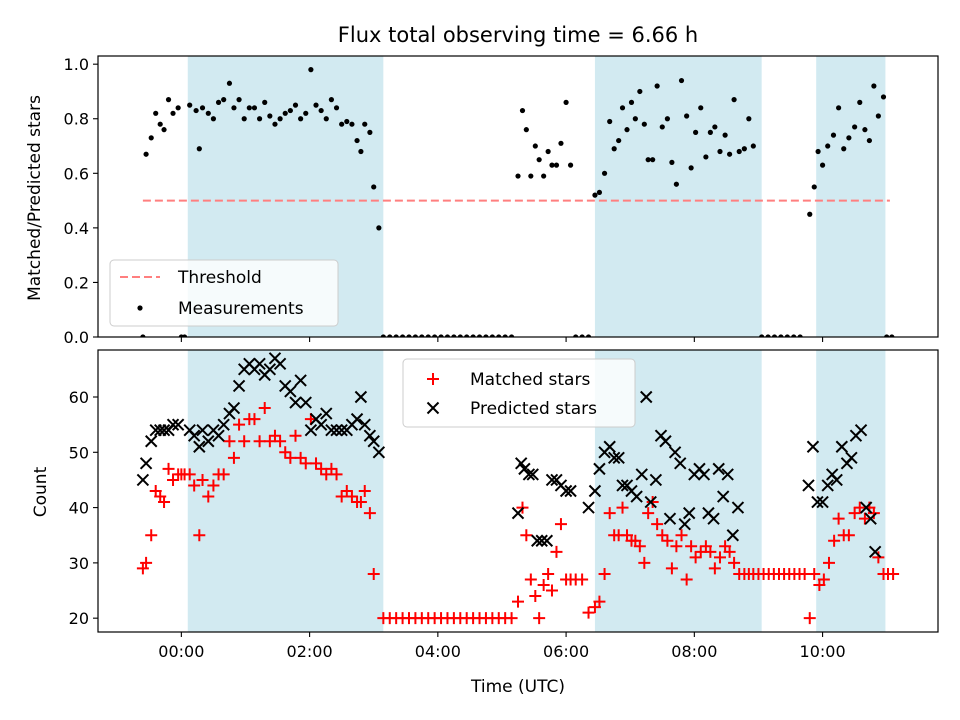 This screenshot has width=960, height=720. I want to click on legend: Matched stars Predicted stars, so click(519, 393).